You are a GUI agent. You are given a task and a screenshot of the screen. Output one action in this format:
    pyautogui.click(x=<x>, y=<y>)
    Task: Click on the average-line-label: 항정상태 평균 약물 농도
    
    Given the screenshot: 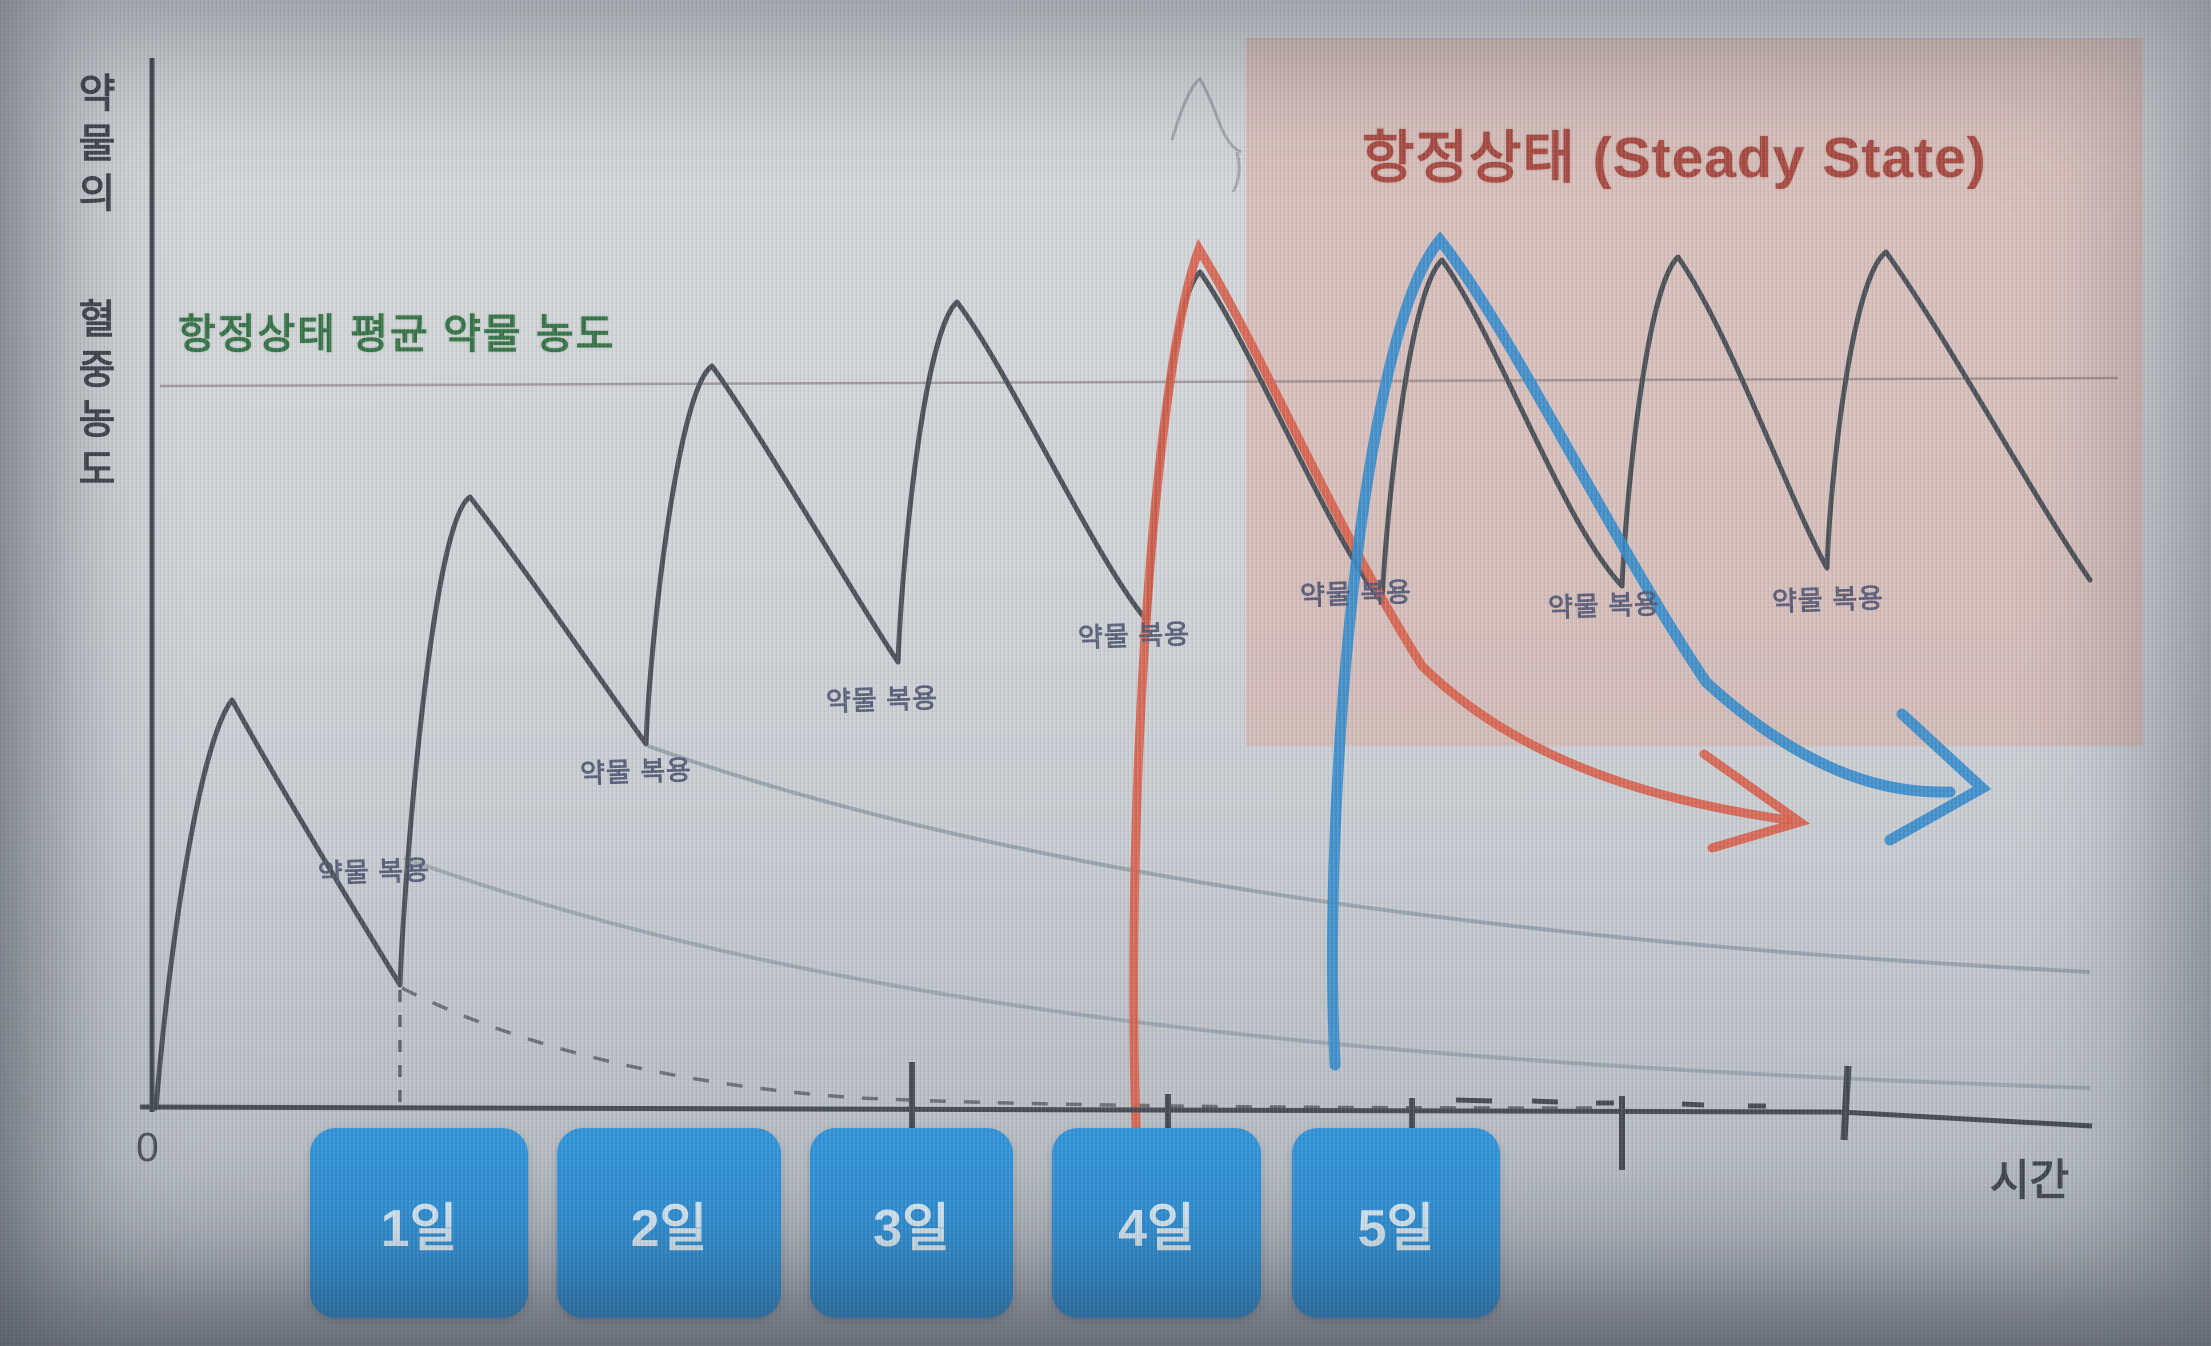 What is the action you would take?
    pyautogui.click(x=397, y=334)
    